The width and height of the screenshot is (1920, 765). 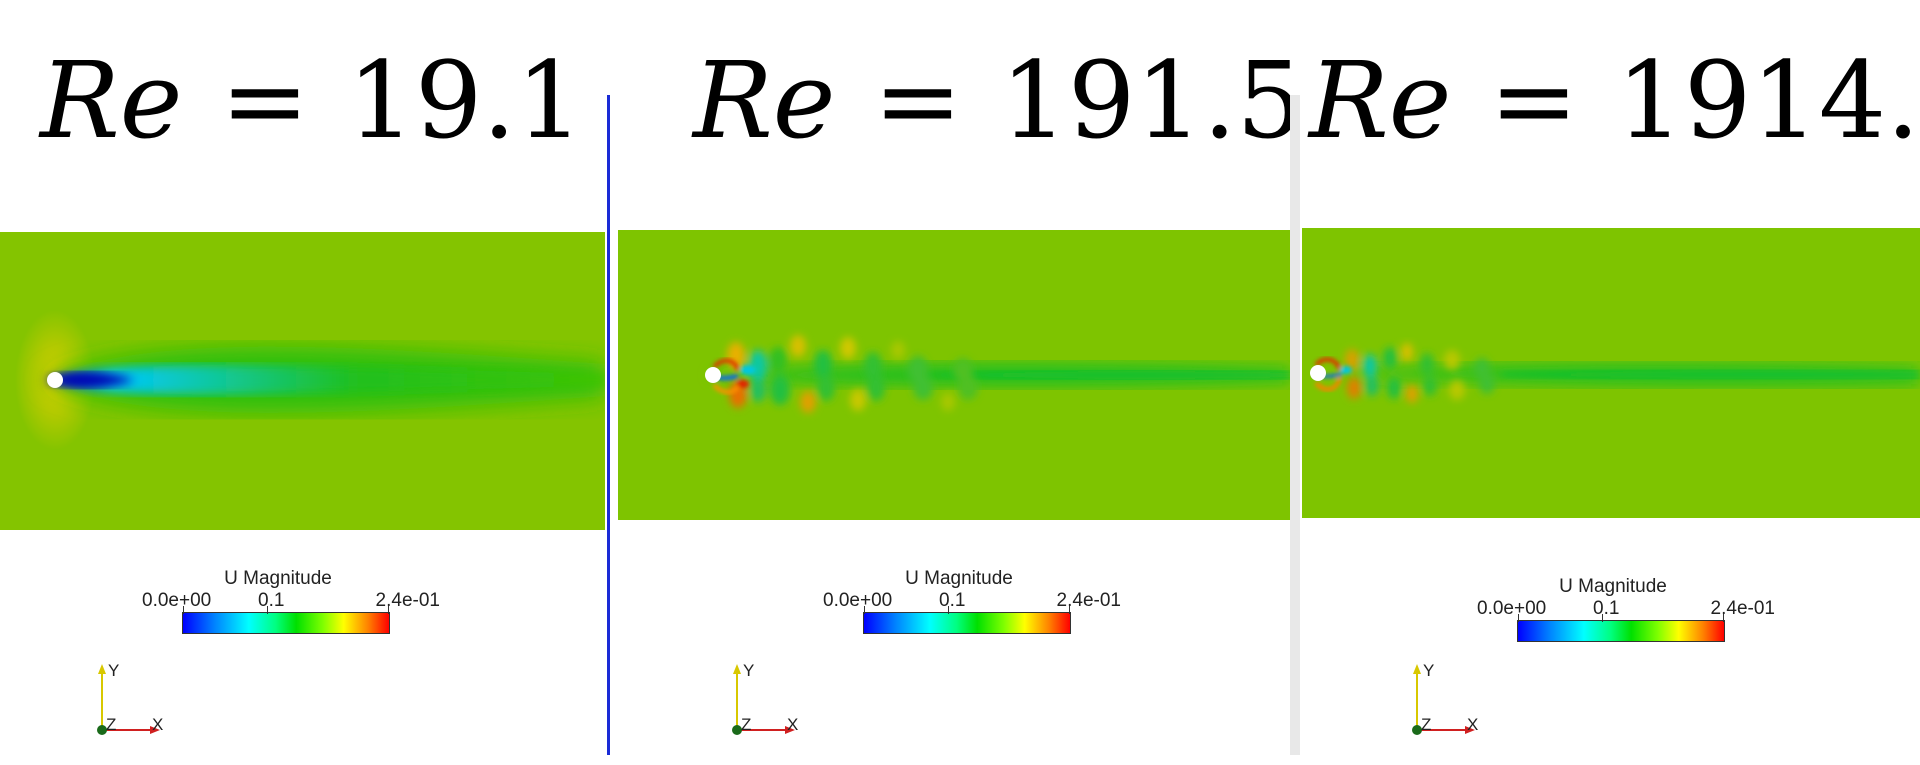 I want to click on panel-title: Re=1914.6, so click(x=1614, y=101).